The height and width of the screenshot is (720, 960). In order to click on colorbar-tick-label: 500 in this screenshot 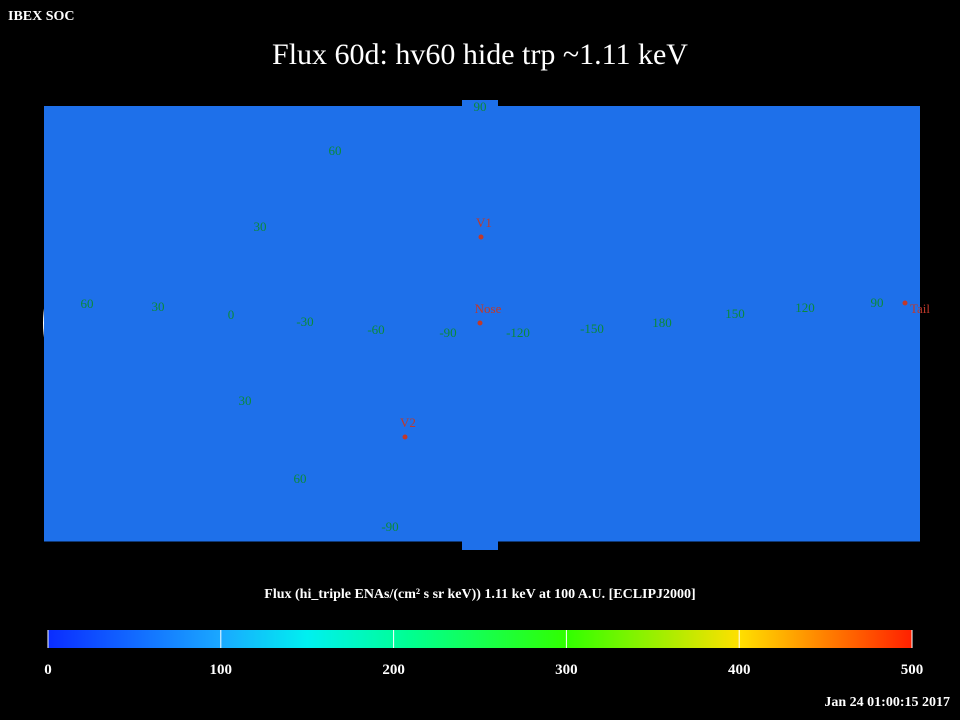, I will do `click(912, 670)`.